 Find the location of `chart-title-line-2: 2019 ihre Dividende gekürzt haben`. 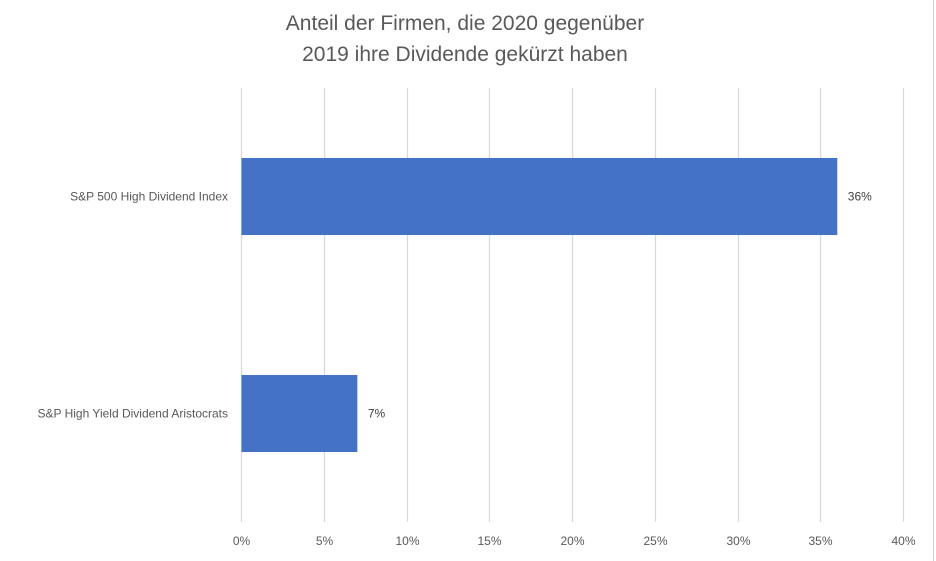

chart-title-line-2: 2019 ihre Dividende gekürzt haben is located at coordinates (465, 54).